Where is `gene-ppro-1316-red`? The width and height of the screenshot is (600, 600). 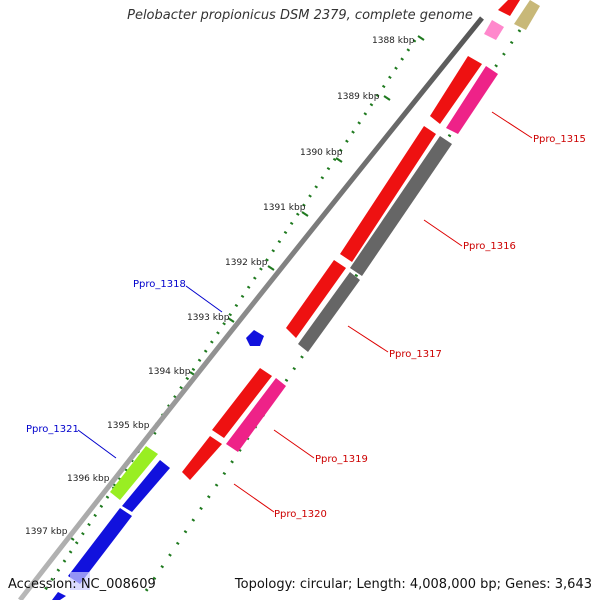 gene-ppro-1316-red is located at coordinates (388, 194).